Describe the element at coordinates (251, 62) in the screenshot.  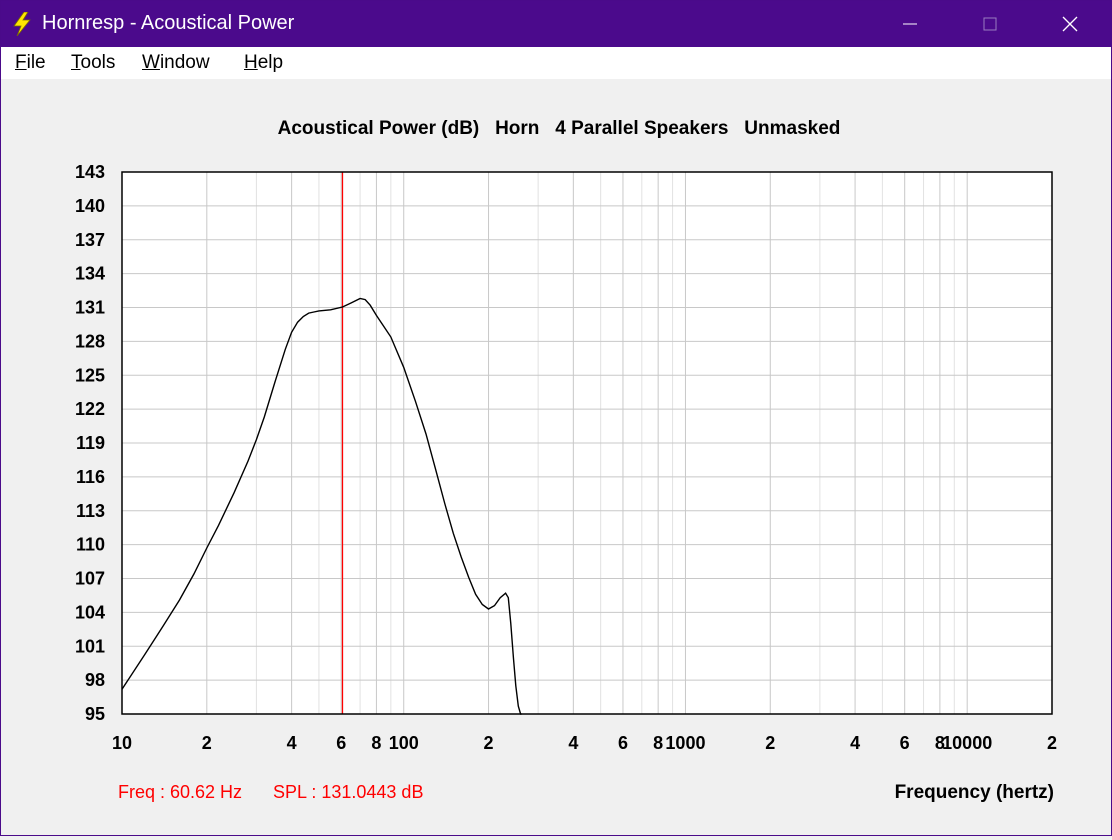
I see `menu-help-accel: H` at that location.